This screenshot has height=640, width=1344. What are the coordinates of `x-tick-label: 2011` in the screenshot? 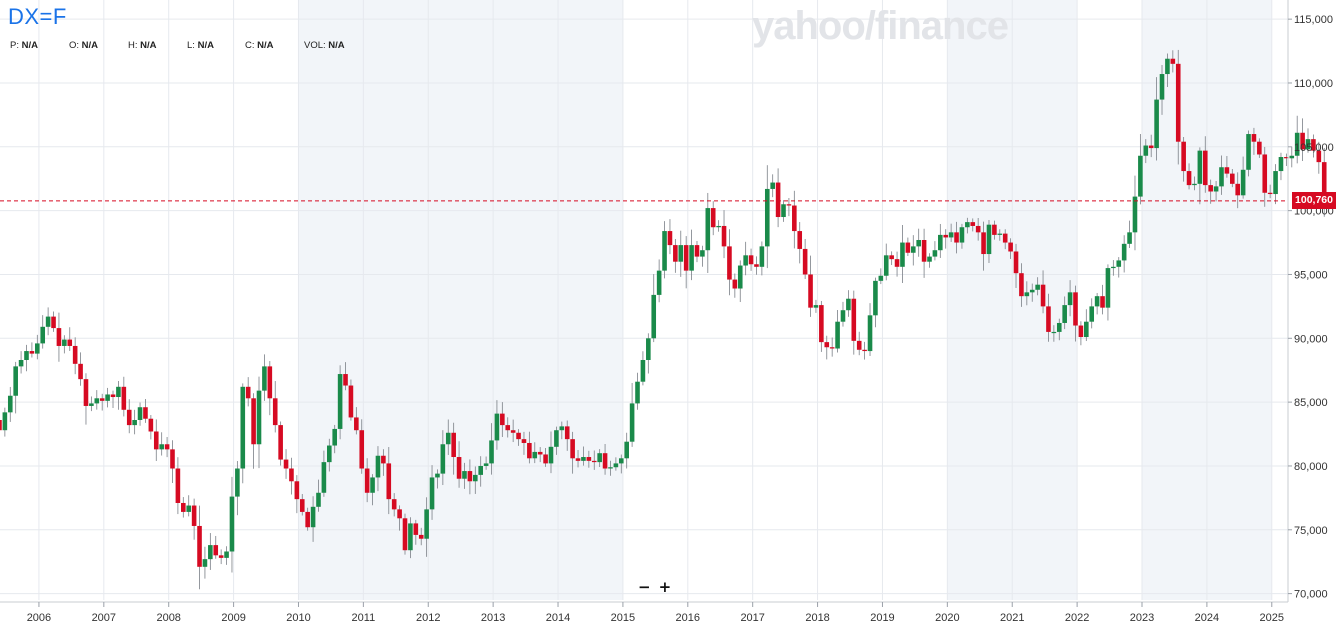 It's located at (364, 618).